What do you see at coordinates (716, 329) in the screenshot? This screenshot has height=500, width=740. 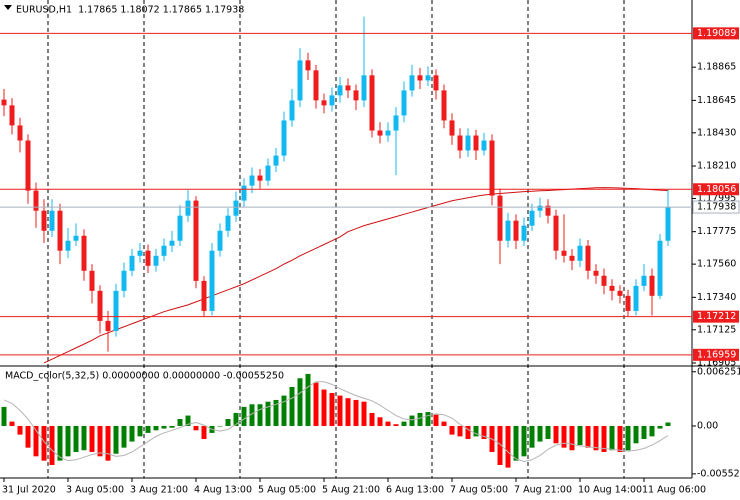 I see `y-tick-label: 1.17125` at bounding box center [716, 329].